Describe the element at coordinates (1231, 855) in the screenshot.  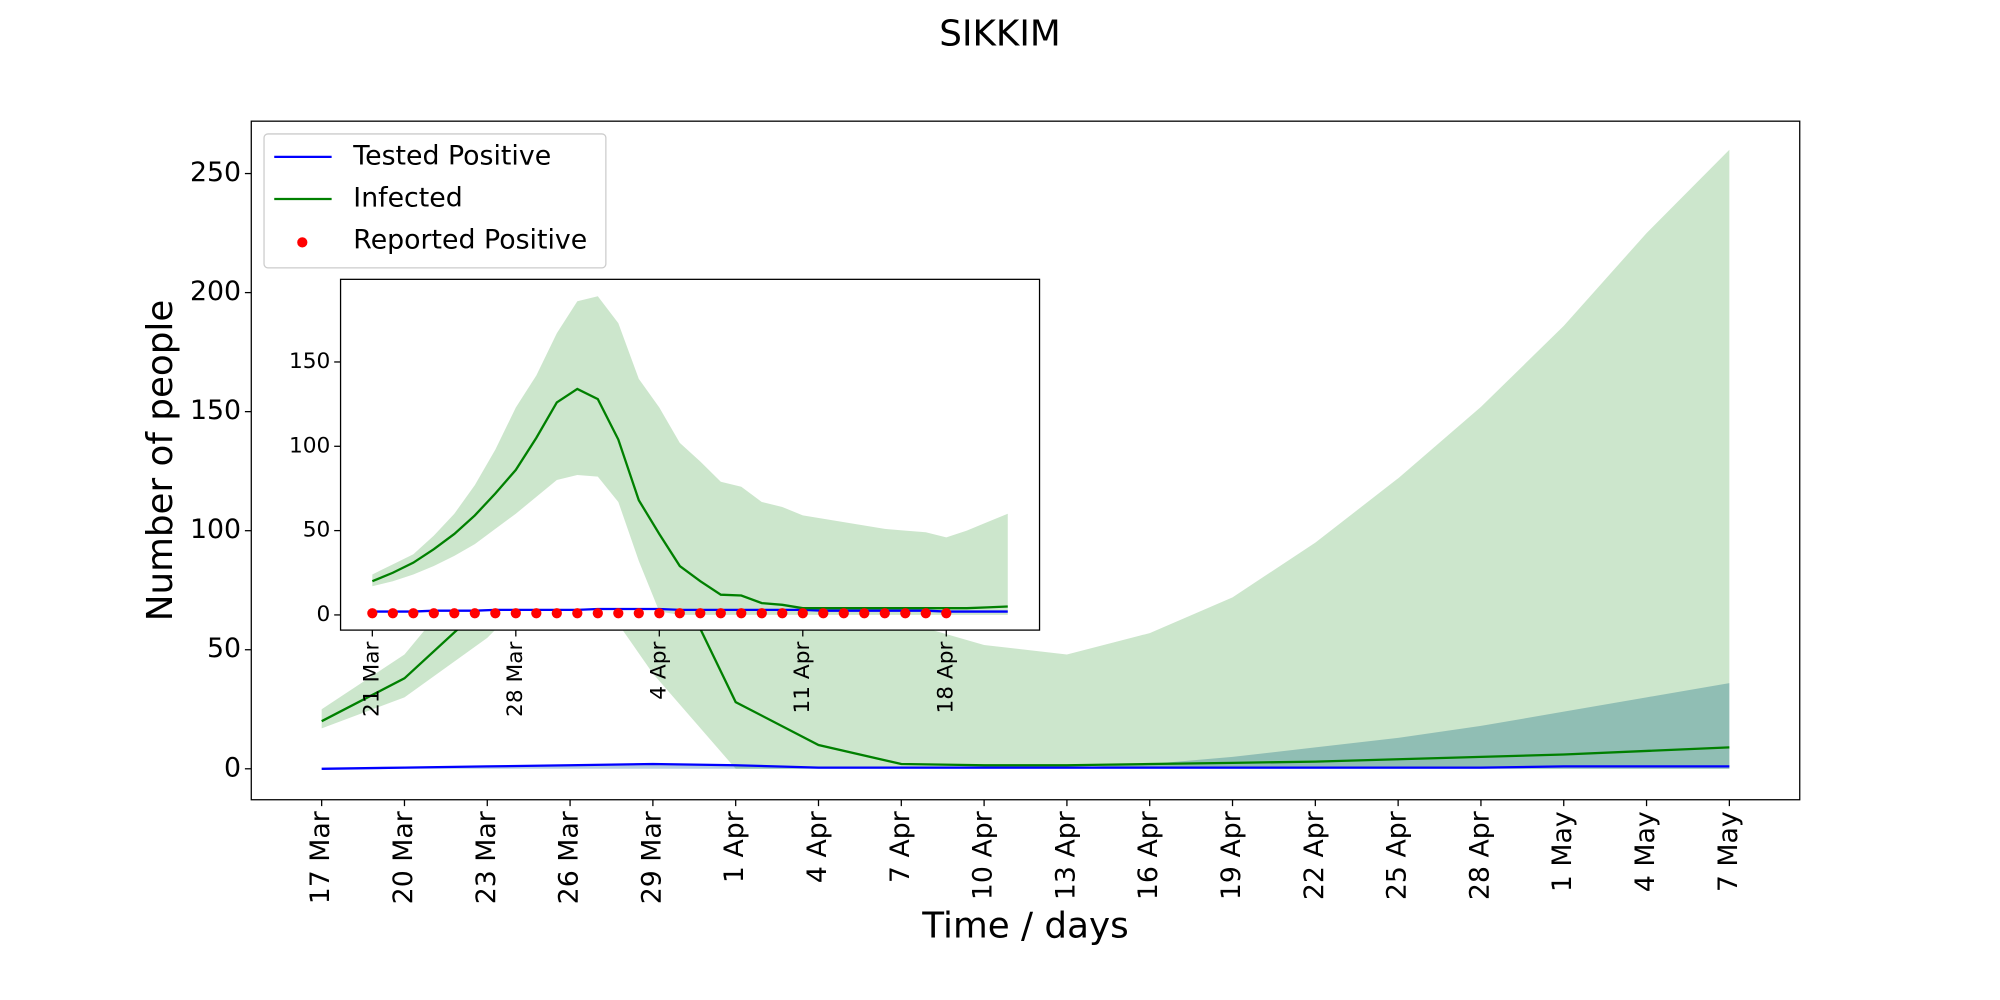
I see `x-tick-label: 19 Apr` at that location.